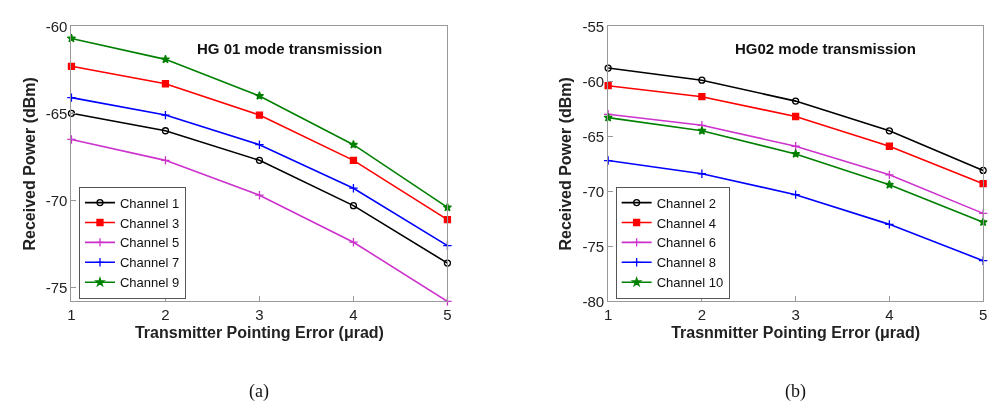  I want to click on text: HG02 mode transmission, so click(825, 48).